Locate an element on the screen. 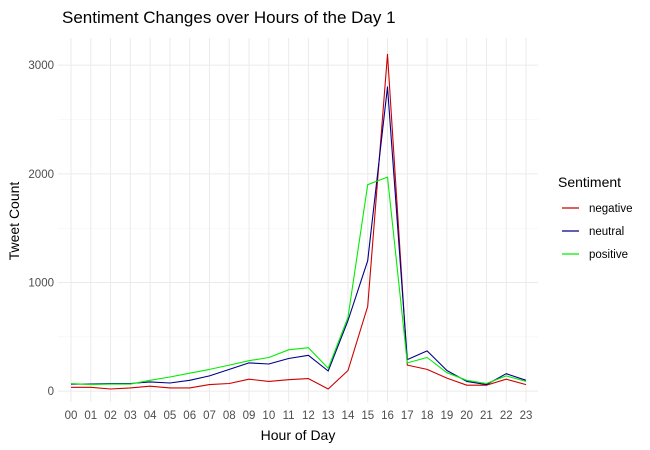  x-tick-label: 10 is located at coordinates (268, 416).